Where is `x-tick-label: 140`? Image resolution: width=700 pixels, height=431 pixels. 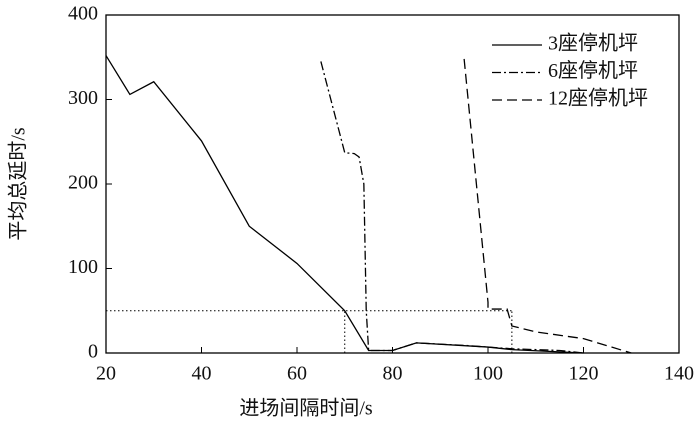
x-tick-label: 140 is located at coordinates (679, 374).